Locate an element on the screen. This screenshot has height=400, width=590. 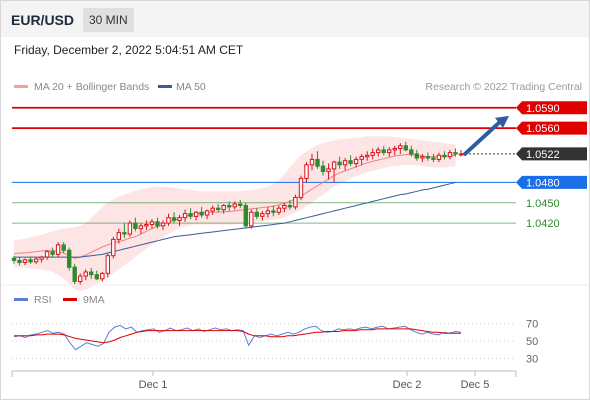
level-label: 1.0522 is located at coordinates (543, 155).